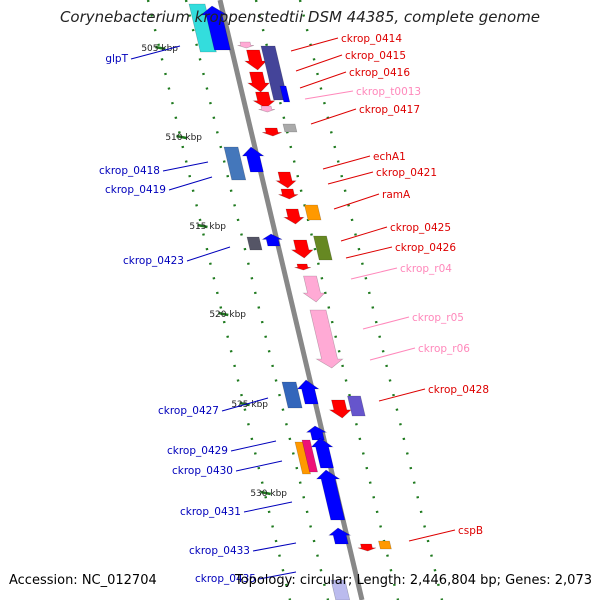 Image resolution: width=600 pixels, height=600 pixels. What do you see at coordinates (268, 507) in the screenshot?
I see `label-ckrop_0431-leader` at bounding box center [268, 507].